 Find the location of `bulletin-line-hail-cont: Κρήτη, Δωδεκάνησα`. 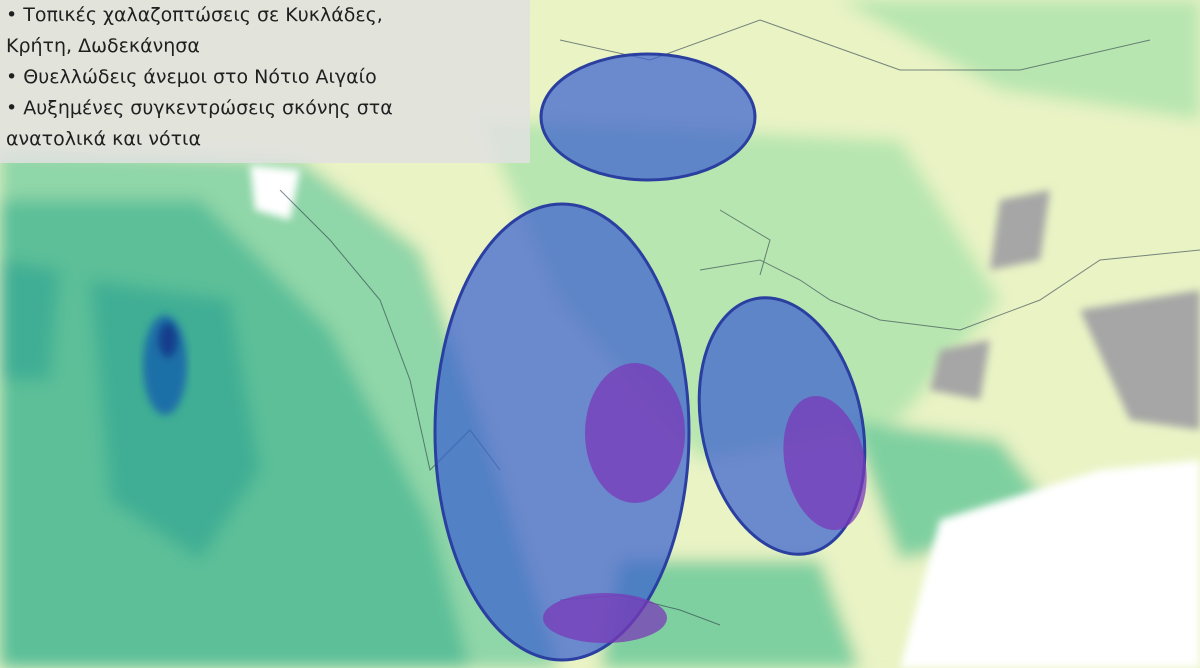

bulletin-line-hail-cont: Κρήτη, Δωδεκάνησα is located at coordinates (103, 46).